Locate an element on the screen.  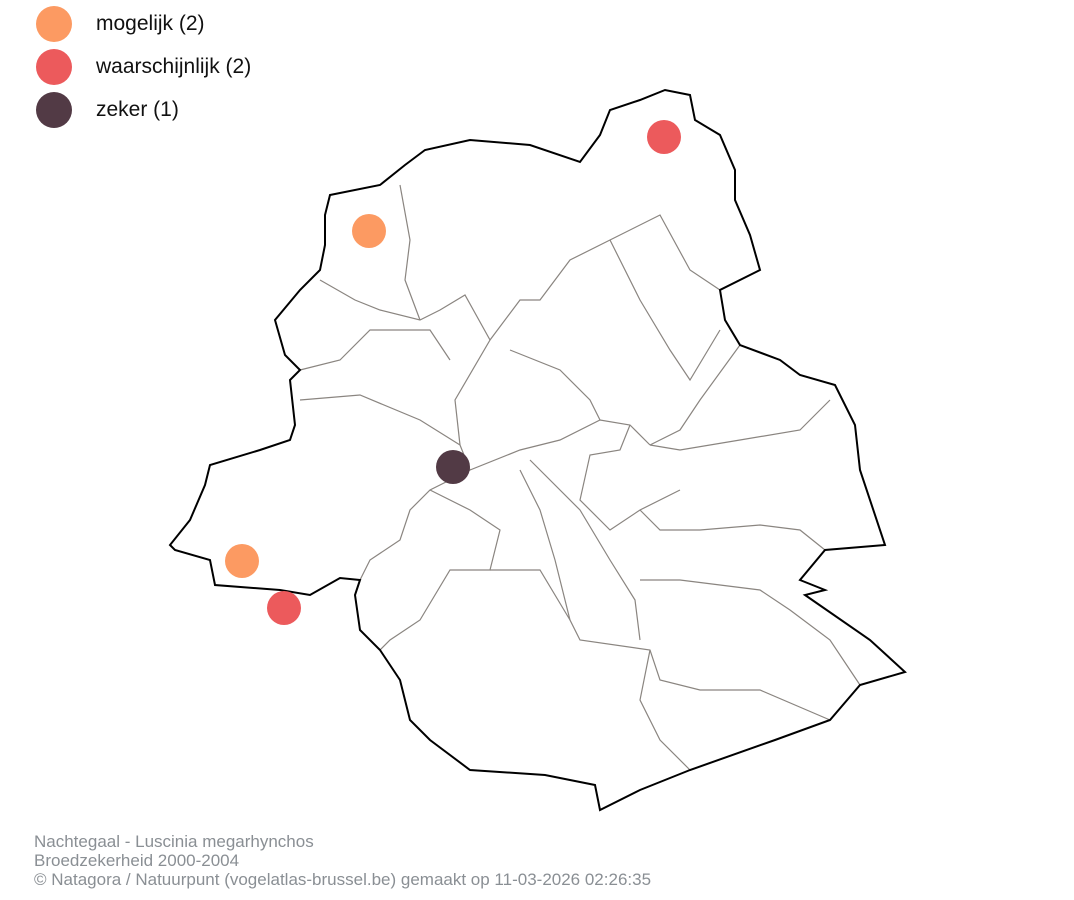
legend-item-zeker: zeker (1) is located at coordinates (143, 109).